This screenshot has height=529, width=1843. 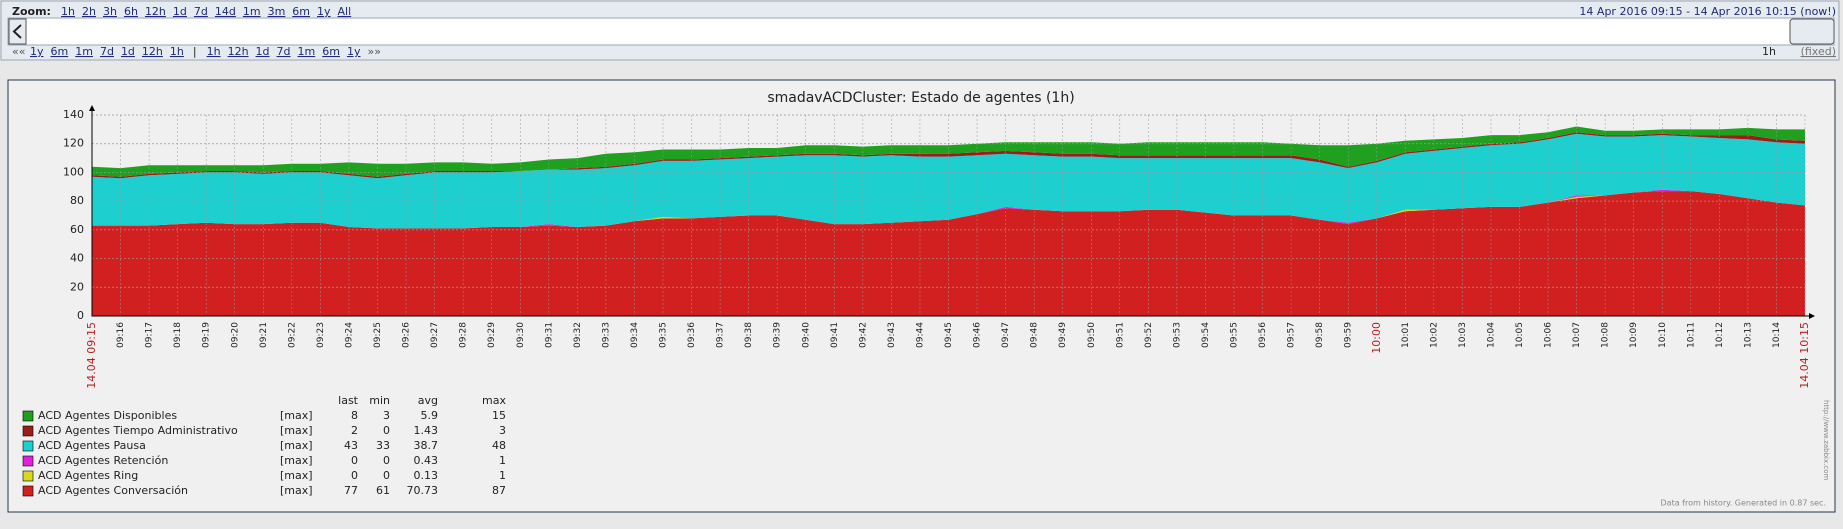 I want to click on x-tick-label: 14.04 10:15, so click(x=1804, y=355).